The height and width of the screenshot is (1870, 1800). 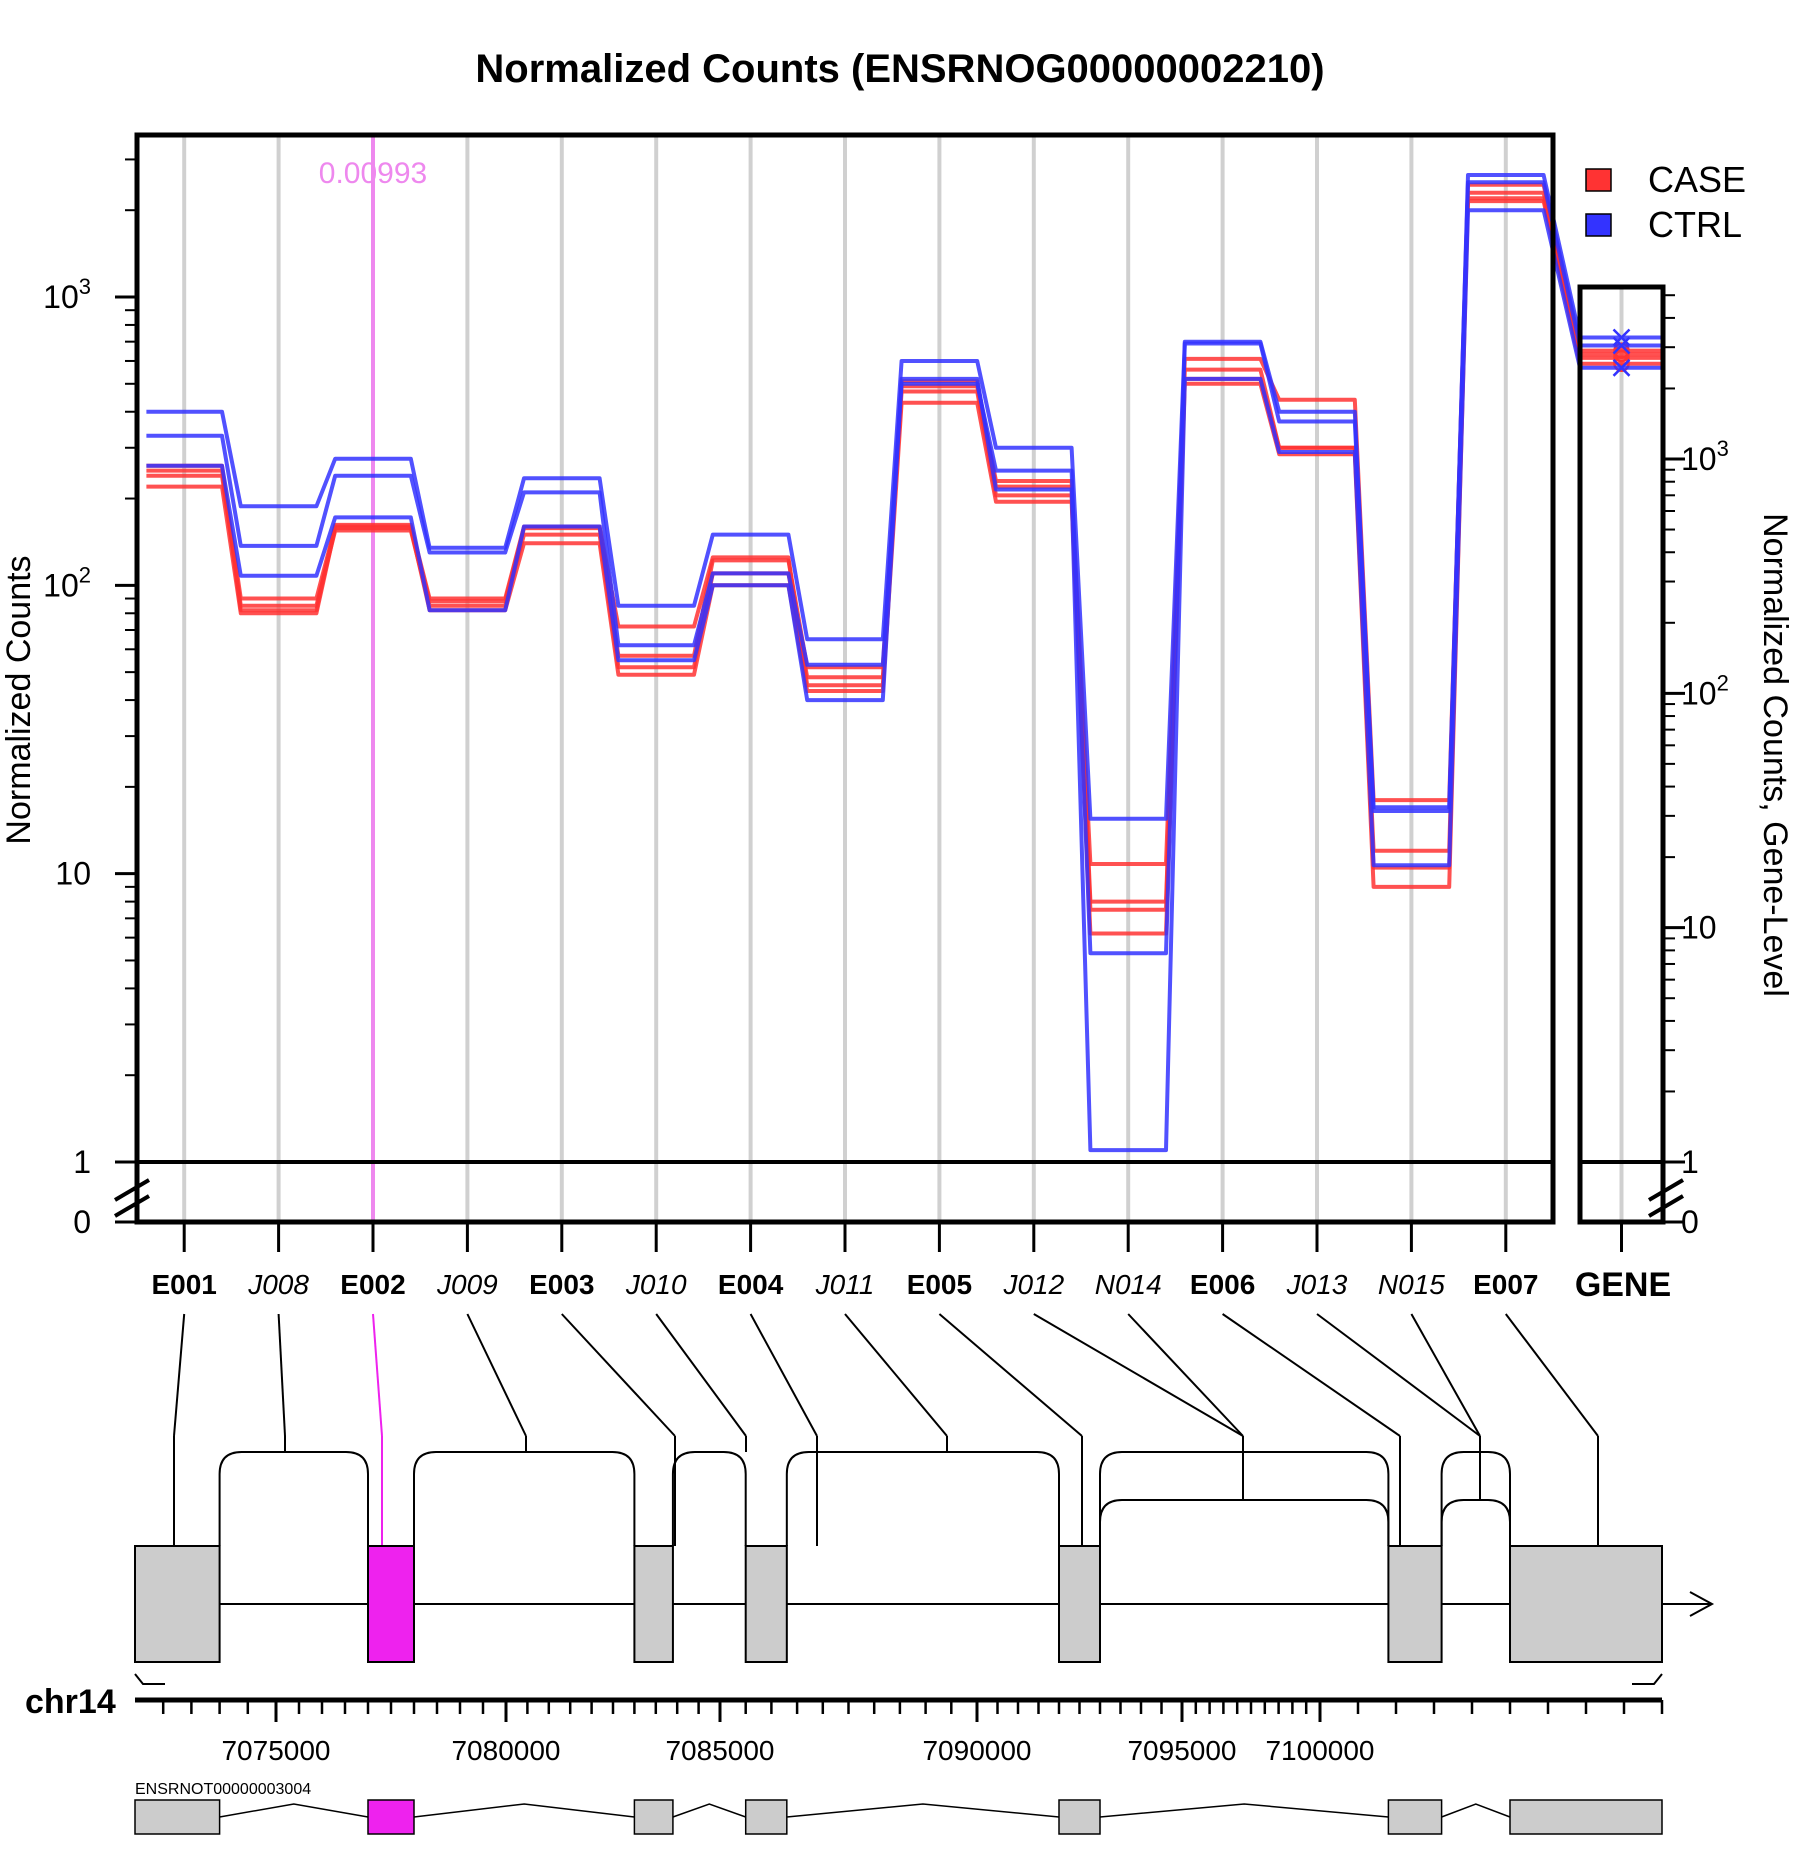 What do you see at coordinates (1010, 1375) in the screenshot?
I see `connector-e005` at bounding box center [1010, 1375].